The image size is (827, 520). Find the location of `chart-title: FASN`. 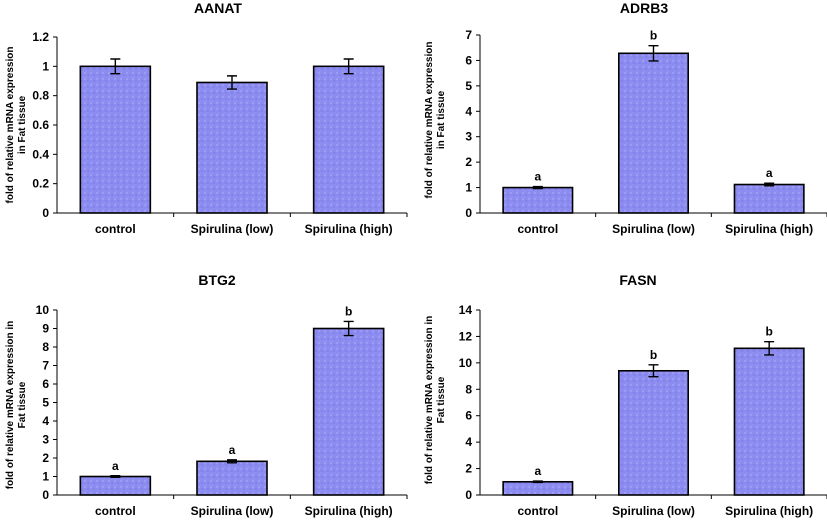

chart-title: FASN is located at coordinates (637, 280).